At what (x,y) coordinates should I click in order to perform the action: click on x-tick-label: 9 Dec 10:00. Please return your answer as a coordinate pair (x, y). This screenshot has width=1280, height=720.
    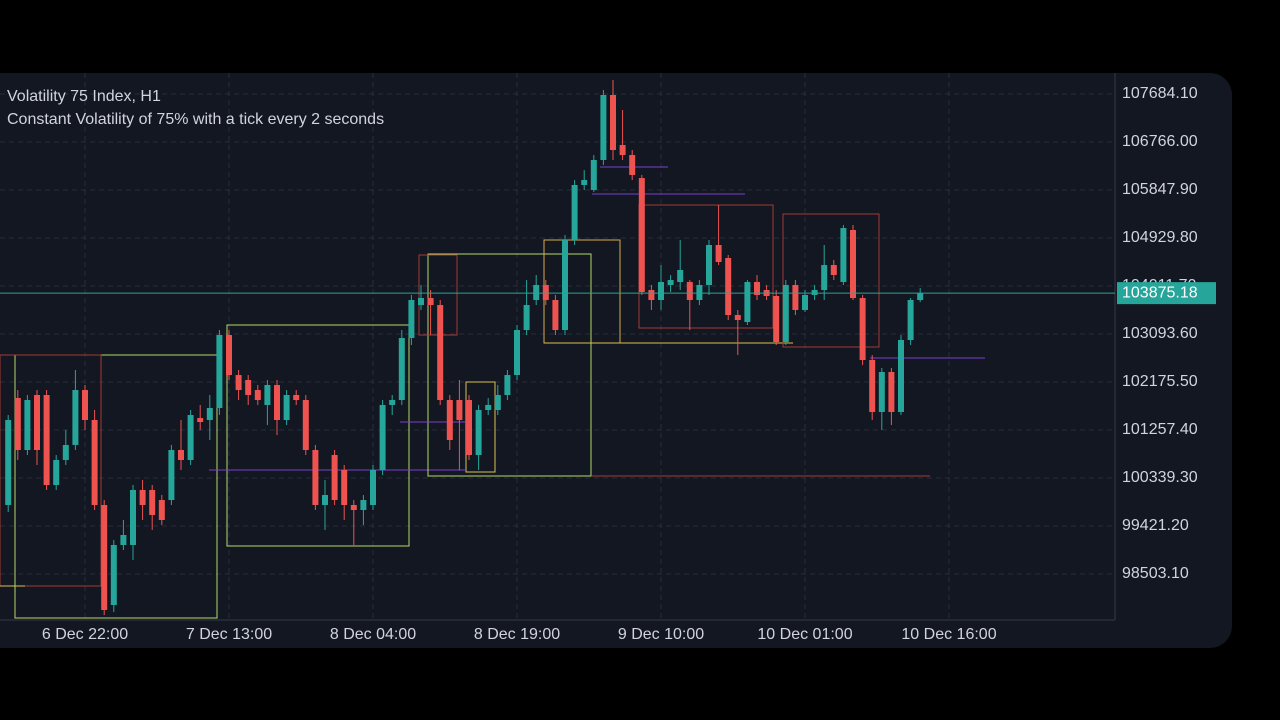
    Looking at the image, I should click on (661, 634).